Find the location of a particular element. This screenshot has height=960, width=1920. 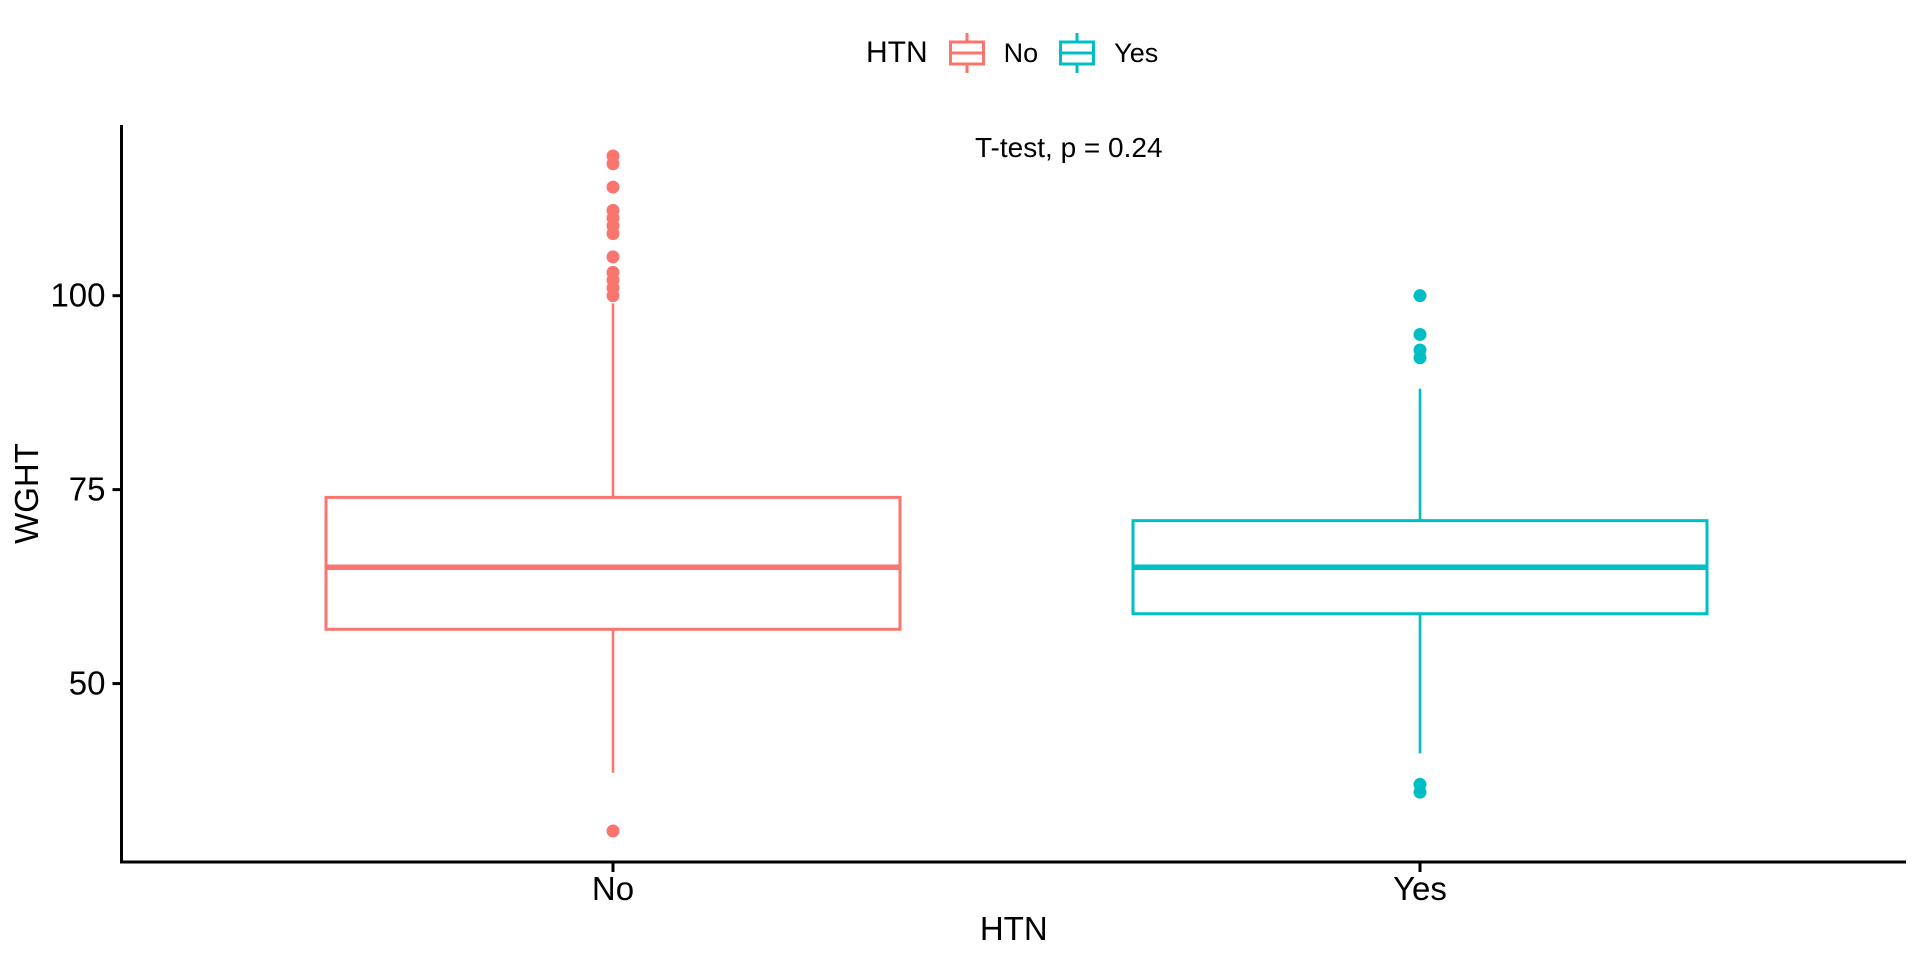

legend-item-yes: Yes is located at coordinates (1108, 53).